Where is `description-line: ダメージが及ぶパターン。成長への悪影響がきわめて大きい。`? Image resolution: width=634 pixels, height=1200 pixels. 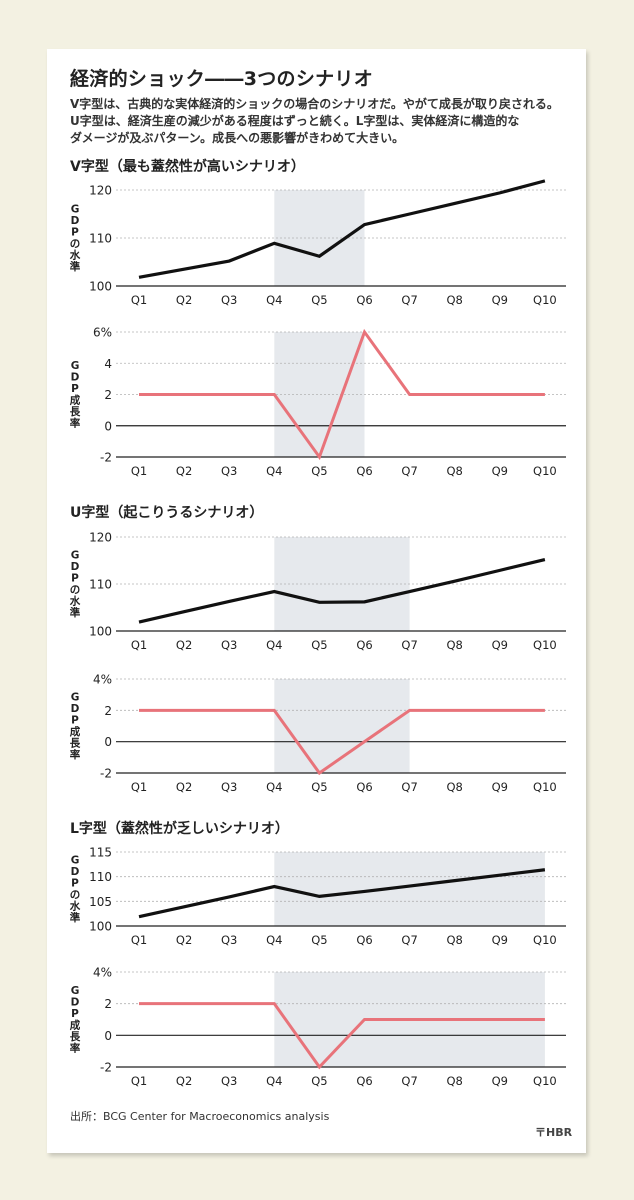
description-line: ダメージが及ぶパターン。成長への悪影響がきわめて大きい。 is located at coordinates (237, 138).